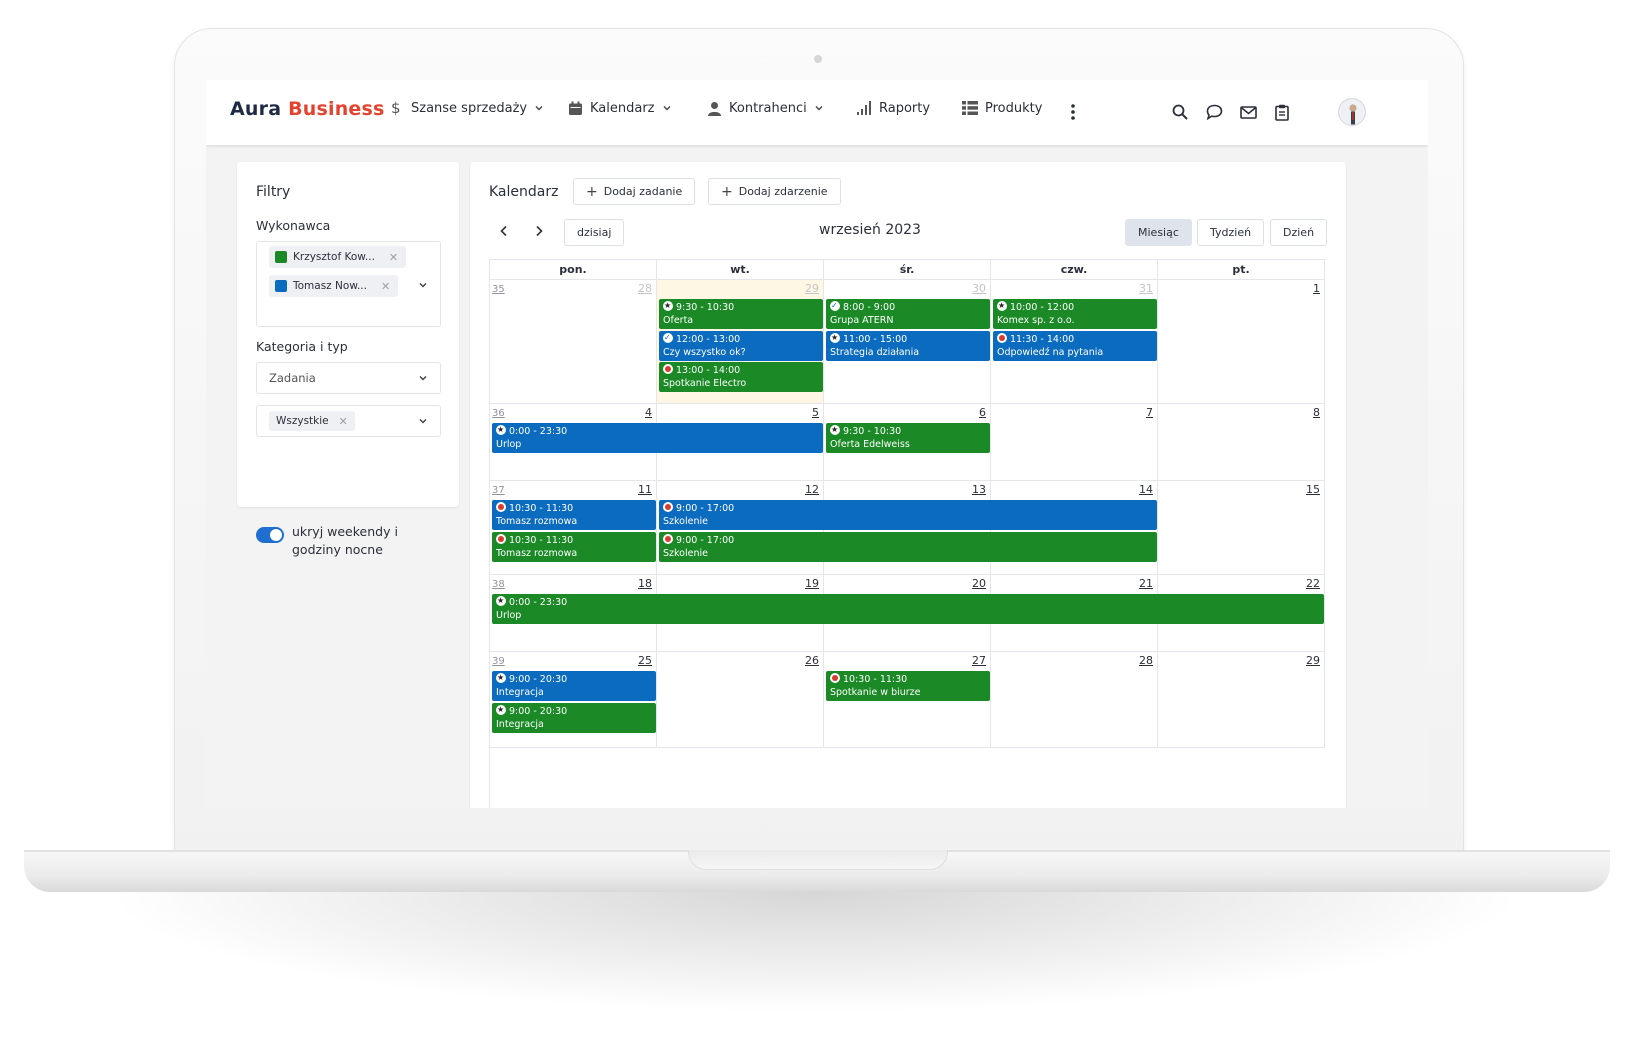 The width and height of the screenshot is (1631, 1049). What do you see at coordinates (1241, 700) in the screenshot?
I see `day-cell: 29` at bounding box center [1241, 700].